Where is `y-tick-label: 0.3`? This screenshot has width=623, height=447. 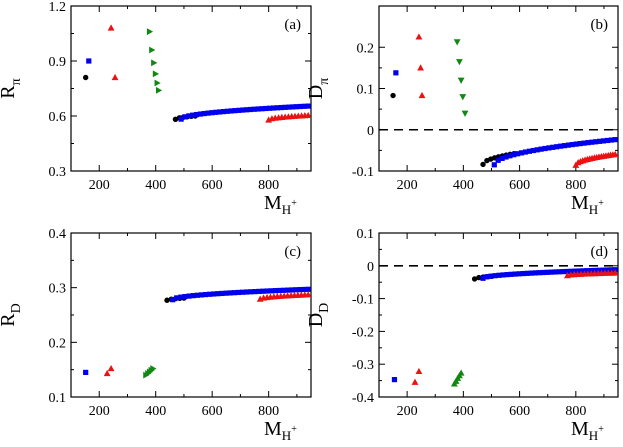 y-tick-label: 0.3 is located at coordinates (58, 289).